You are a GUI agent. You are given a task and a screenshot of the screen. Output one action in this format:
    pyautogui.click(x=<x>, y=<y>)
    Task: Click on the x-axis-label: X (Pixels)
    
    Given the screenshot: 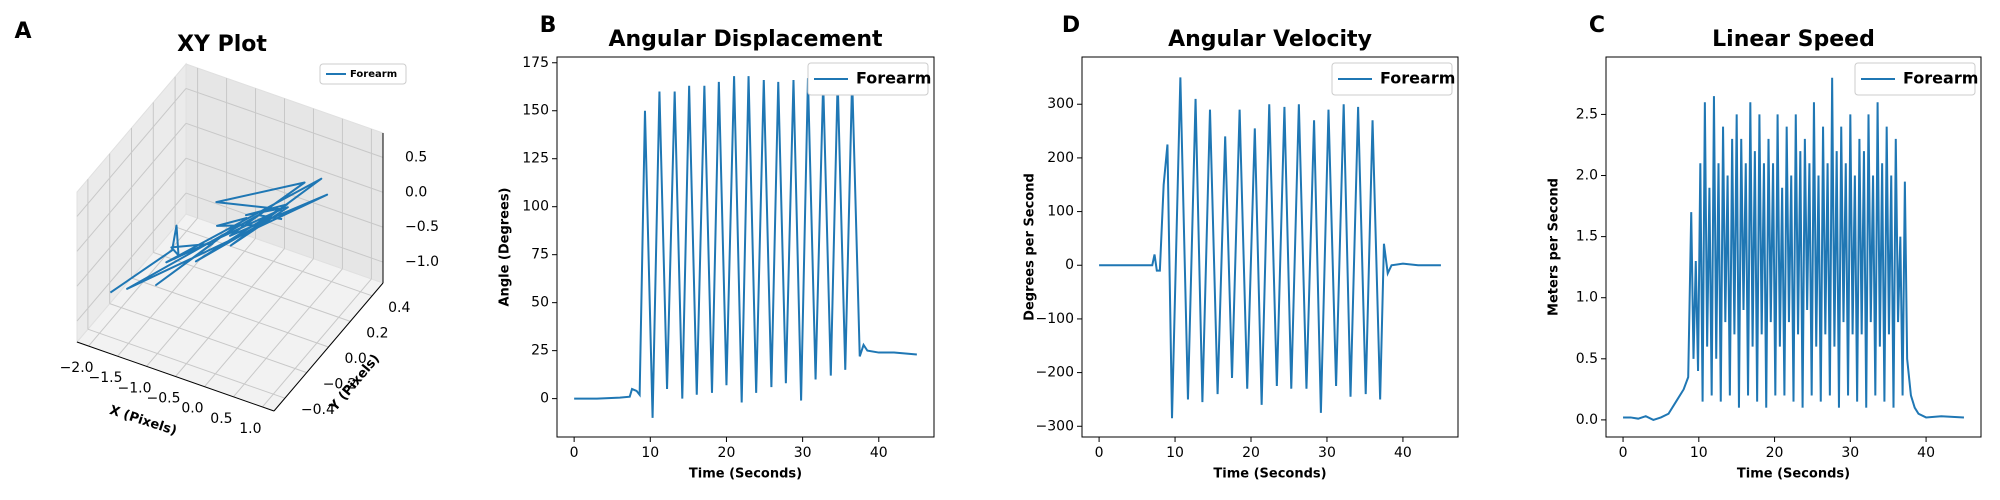 What is the action you would take?
    pyautogui.click(x=142, y=421)
    